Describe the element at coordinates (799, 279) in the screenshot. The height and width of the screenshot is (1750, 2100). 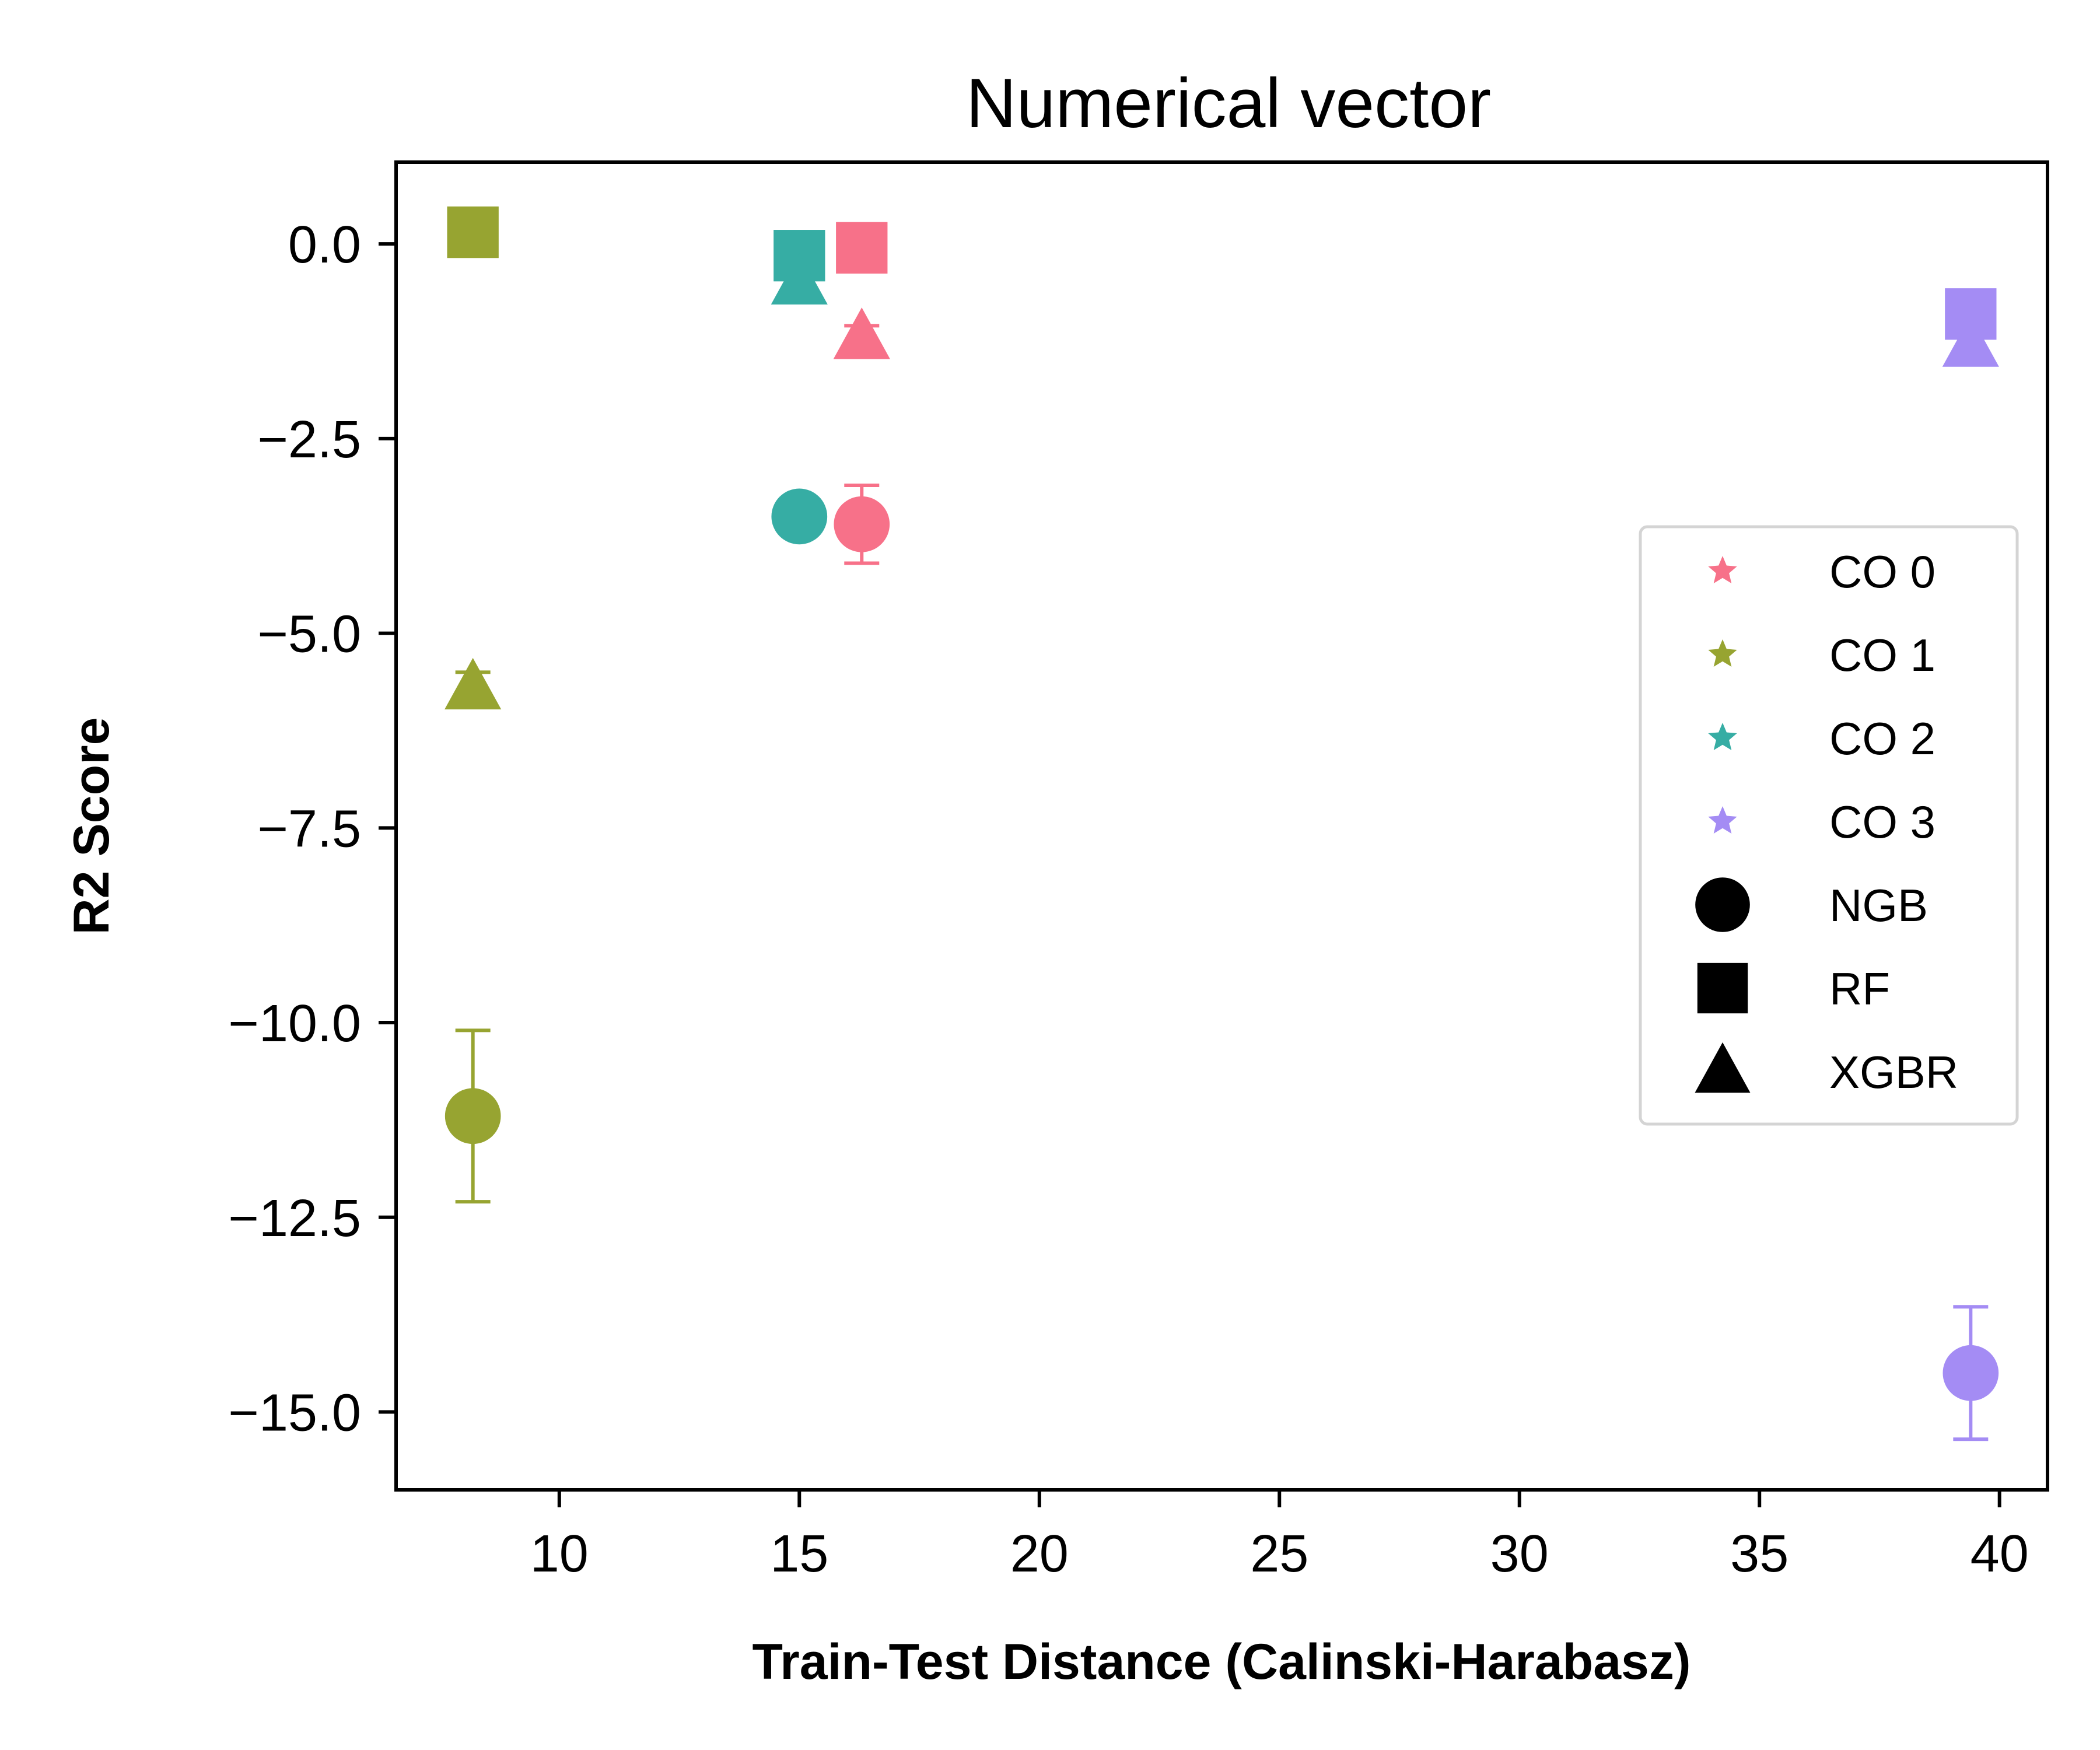
I see `point-co-2-xgbr` at that location.